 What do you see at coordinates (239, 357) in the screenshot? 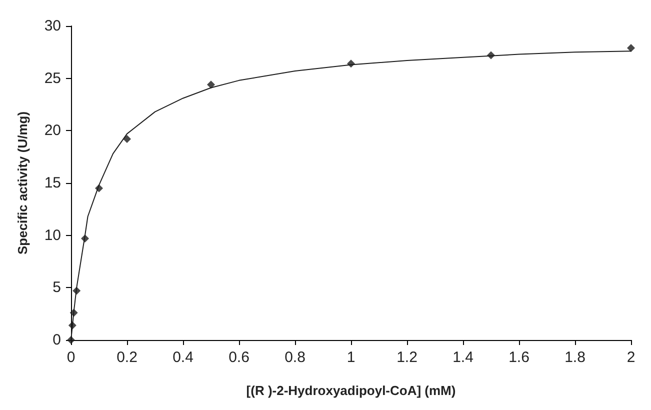
I see `x-tick-label: 0.6` at bounding box center [239, 357].